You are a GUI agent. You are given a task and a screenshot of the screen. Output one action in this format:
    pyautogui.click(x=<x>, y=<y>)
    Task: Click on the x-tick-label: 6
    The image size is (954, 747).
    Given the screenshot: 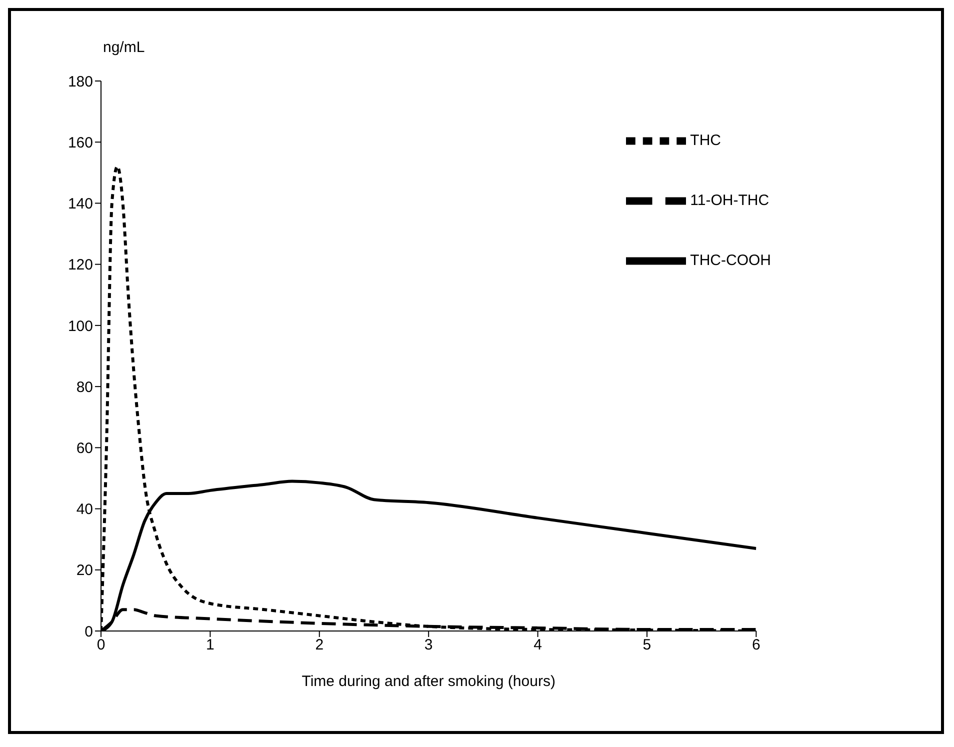 What is the action you would take?
    pyautogui.click(x=756, y=645)
    